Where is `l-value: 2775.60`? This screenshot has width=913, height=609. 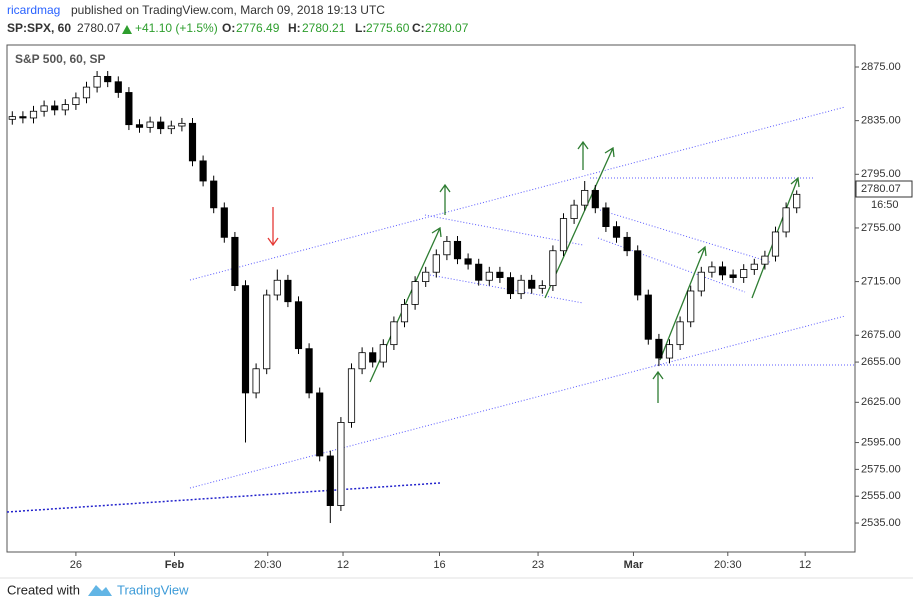
l-value: 2775.60 is located at coordinates (388, 28).